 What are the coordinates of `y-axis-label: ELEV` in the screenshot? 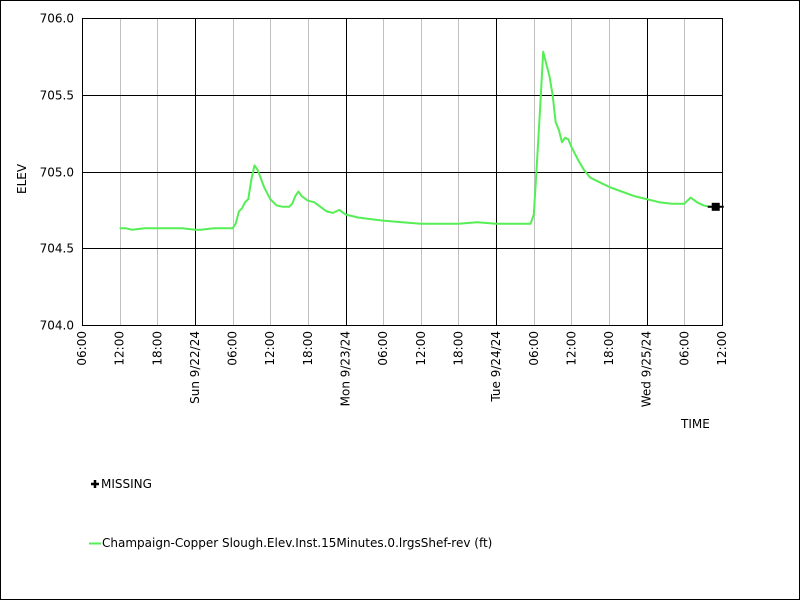 It's located at (22, 178).